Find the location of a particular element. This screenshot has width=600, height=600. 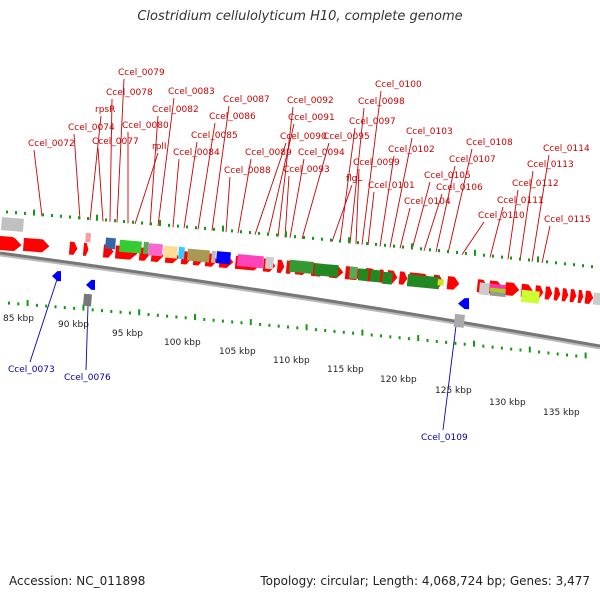

forward-gene-label: Ccel_0108 is located at coordinates (489, 143).